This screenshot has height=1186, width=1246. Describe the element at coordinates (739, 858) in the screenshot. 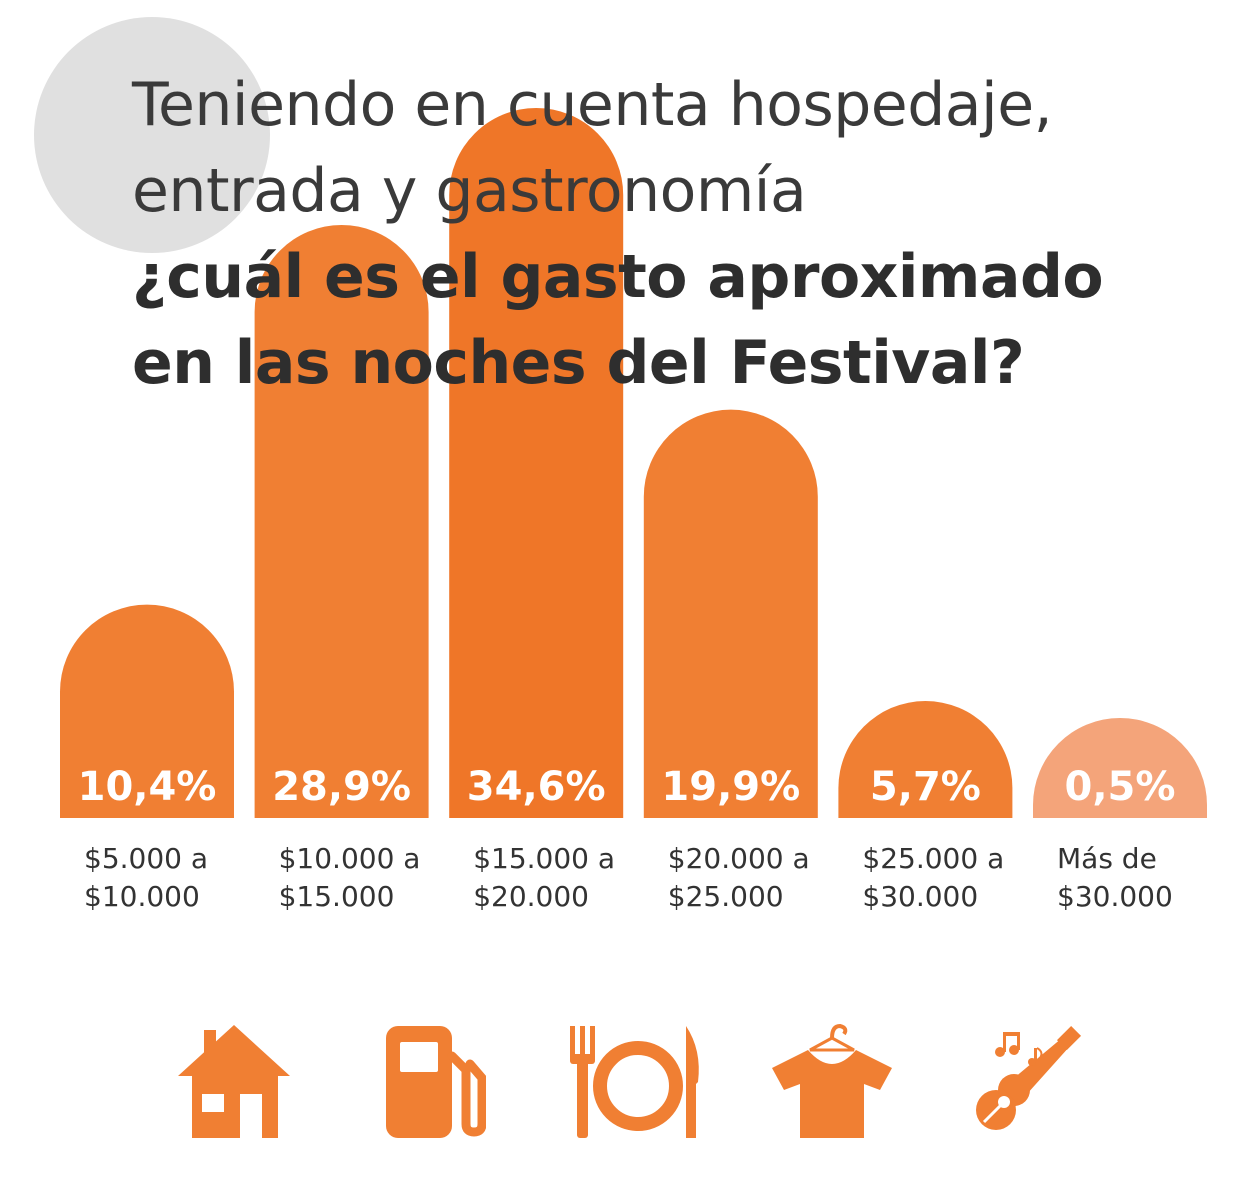

I see `category-label-4-line-1: $20.000 a` at that location.